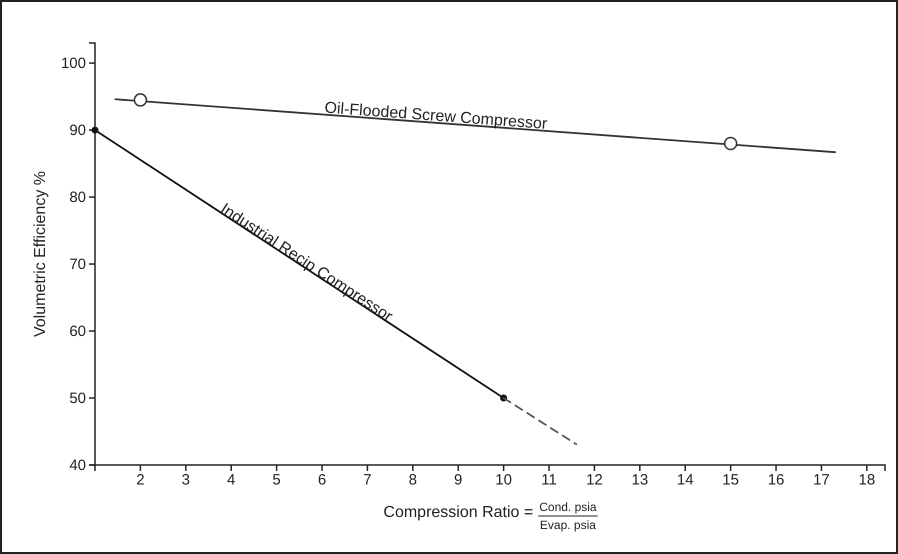 Image resolution: width=898 pixels, height=554 pixels. I want to click on y-tick-label: 100, so click(73, 63).